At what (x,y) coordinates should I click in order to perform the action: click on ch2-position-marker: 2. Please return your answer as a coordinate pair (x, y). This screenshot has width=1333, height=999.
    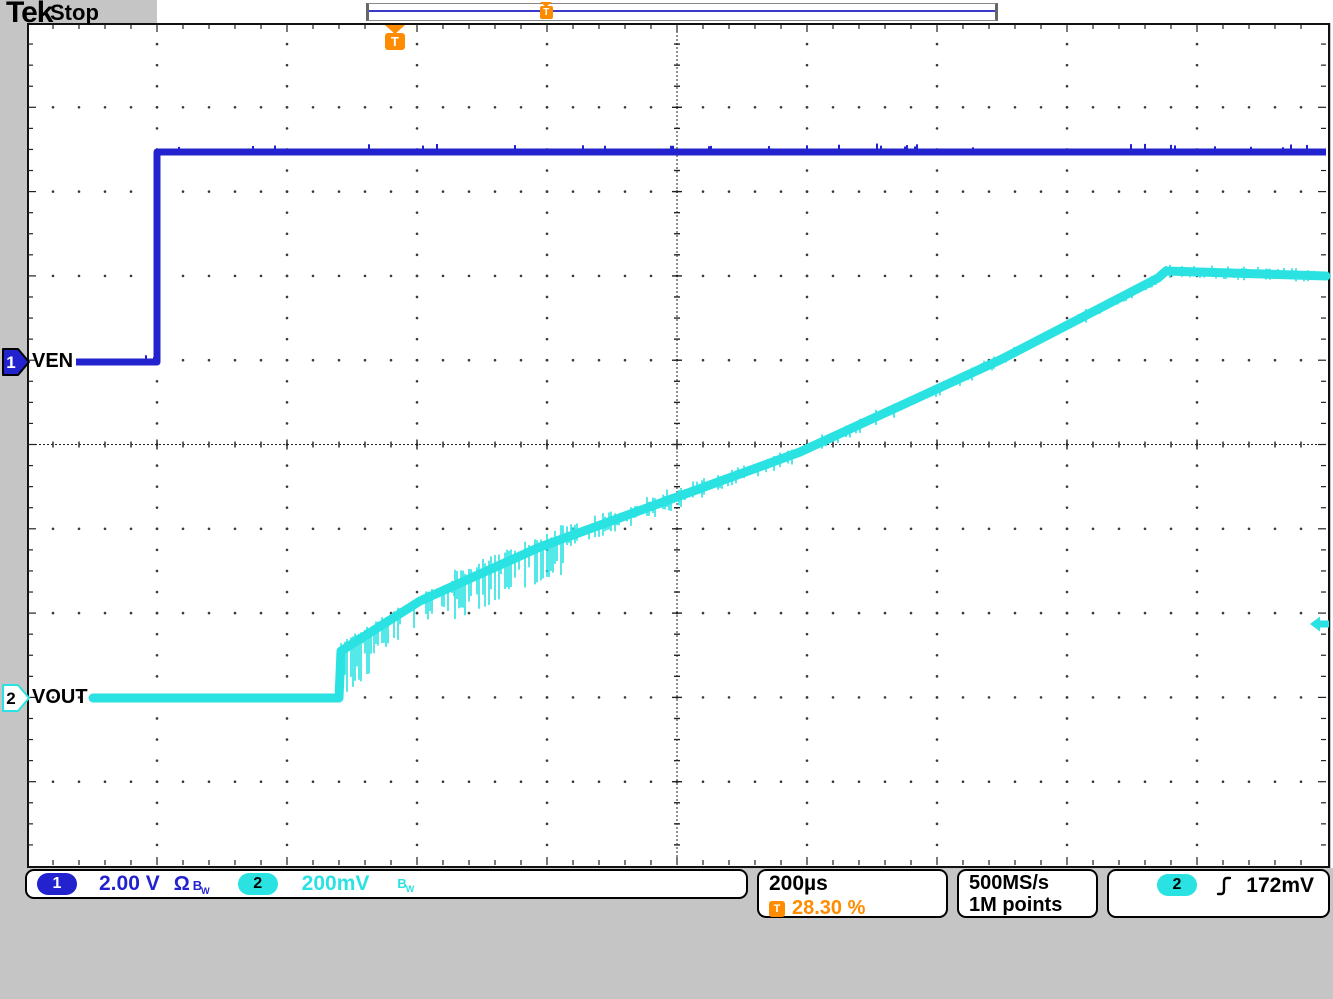
    Looking at the image, I should click on (16, 698).